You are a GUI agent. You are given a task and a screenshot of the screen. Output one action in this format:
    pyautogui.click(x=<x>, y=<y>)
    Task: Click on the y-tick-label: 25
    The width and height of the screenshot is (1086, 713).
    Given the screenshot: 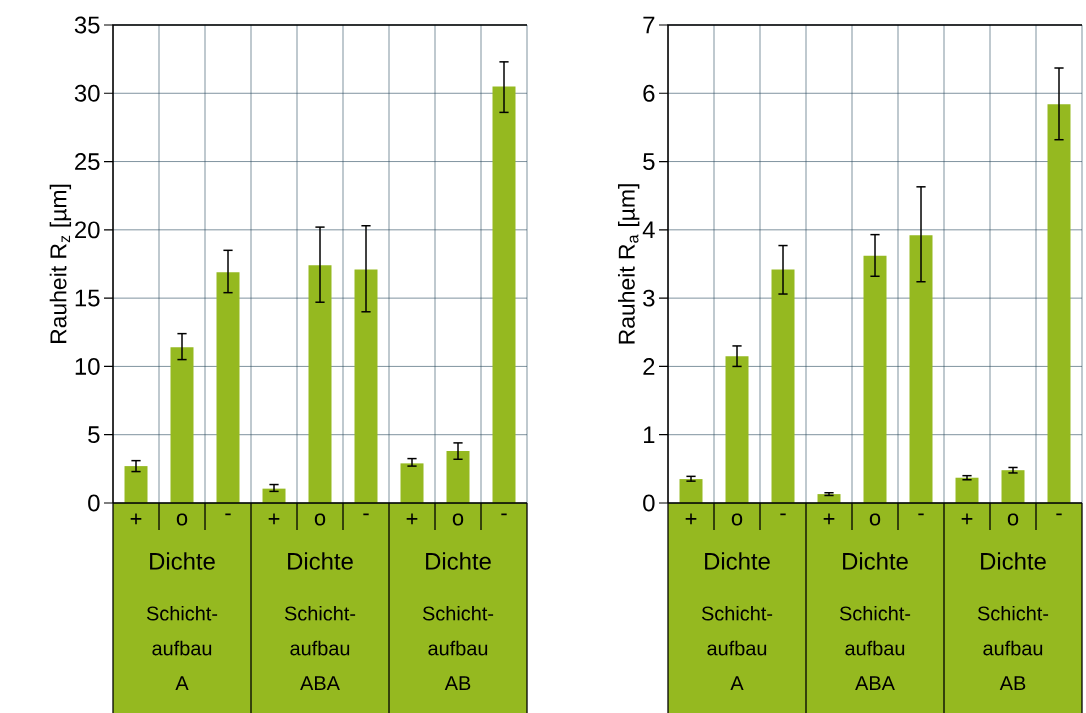 What is the action you would take?
    pyautogui.click(x=87, y=162)
    